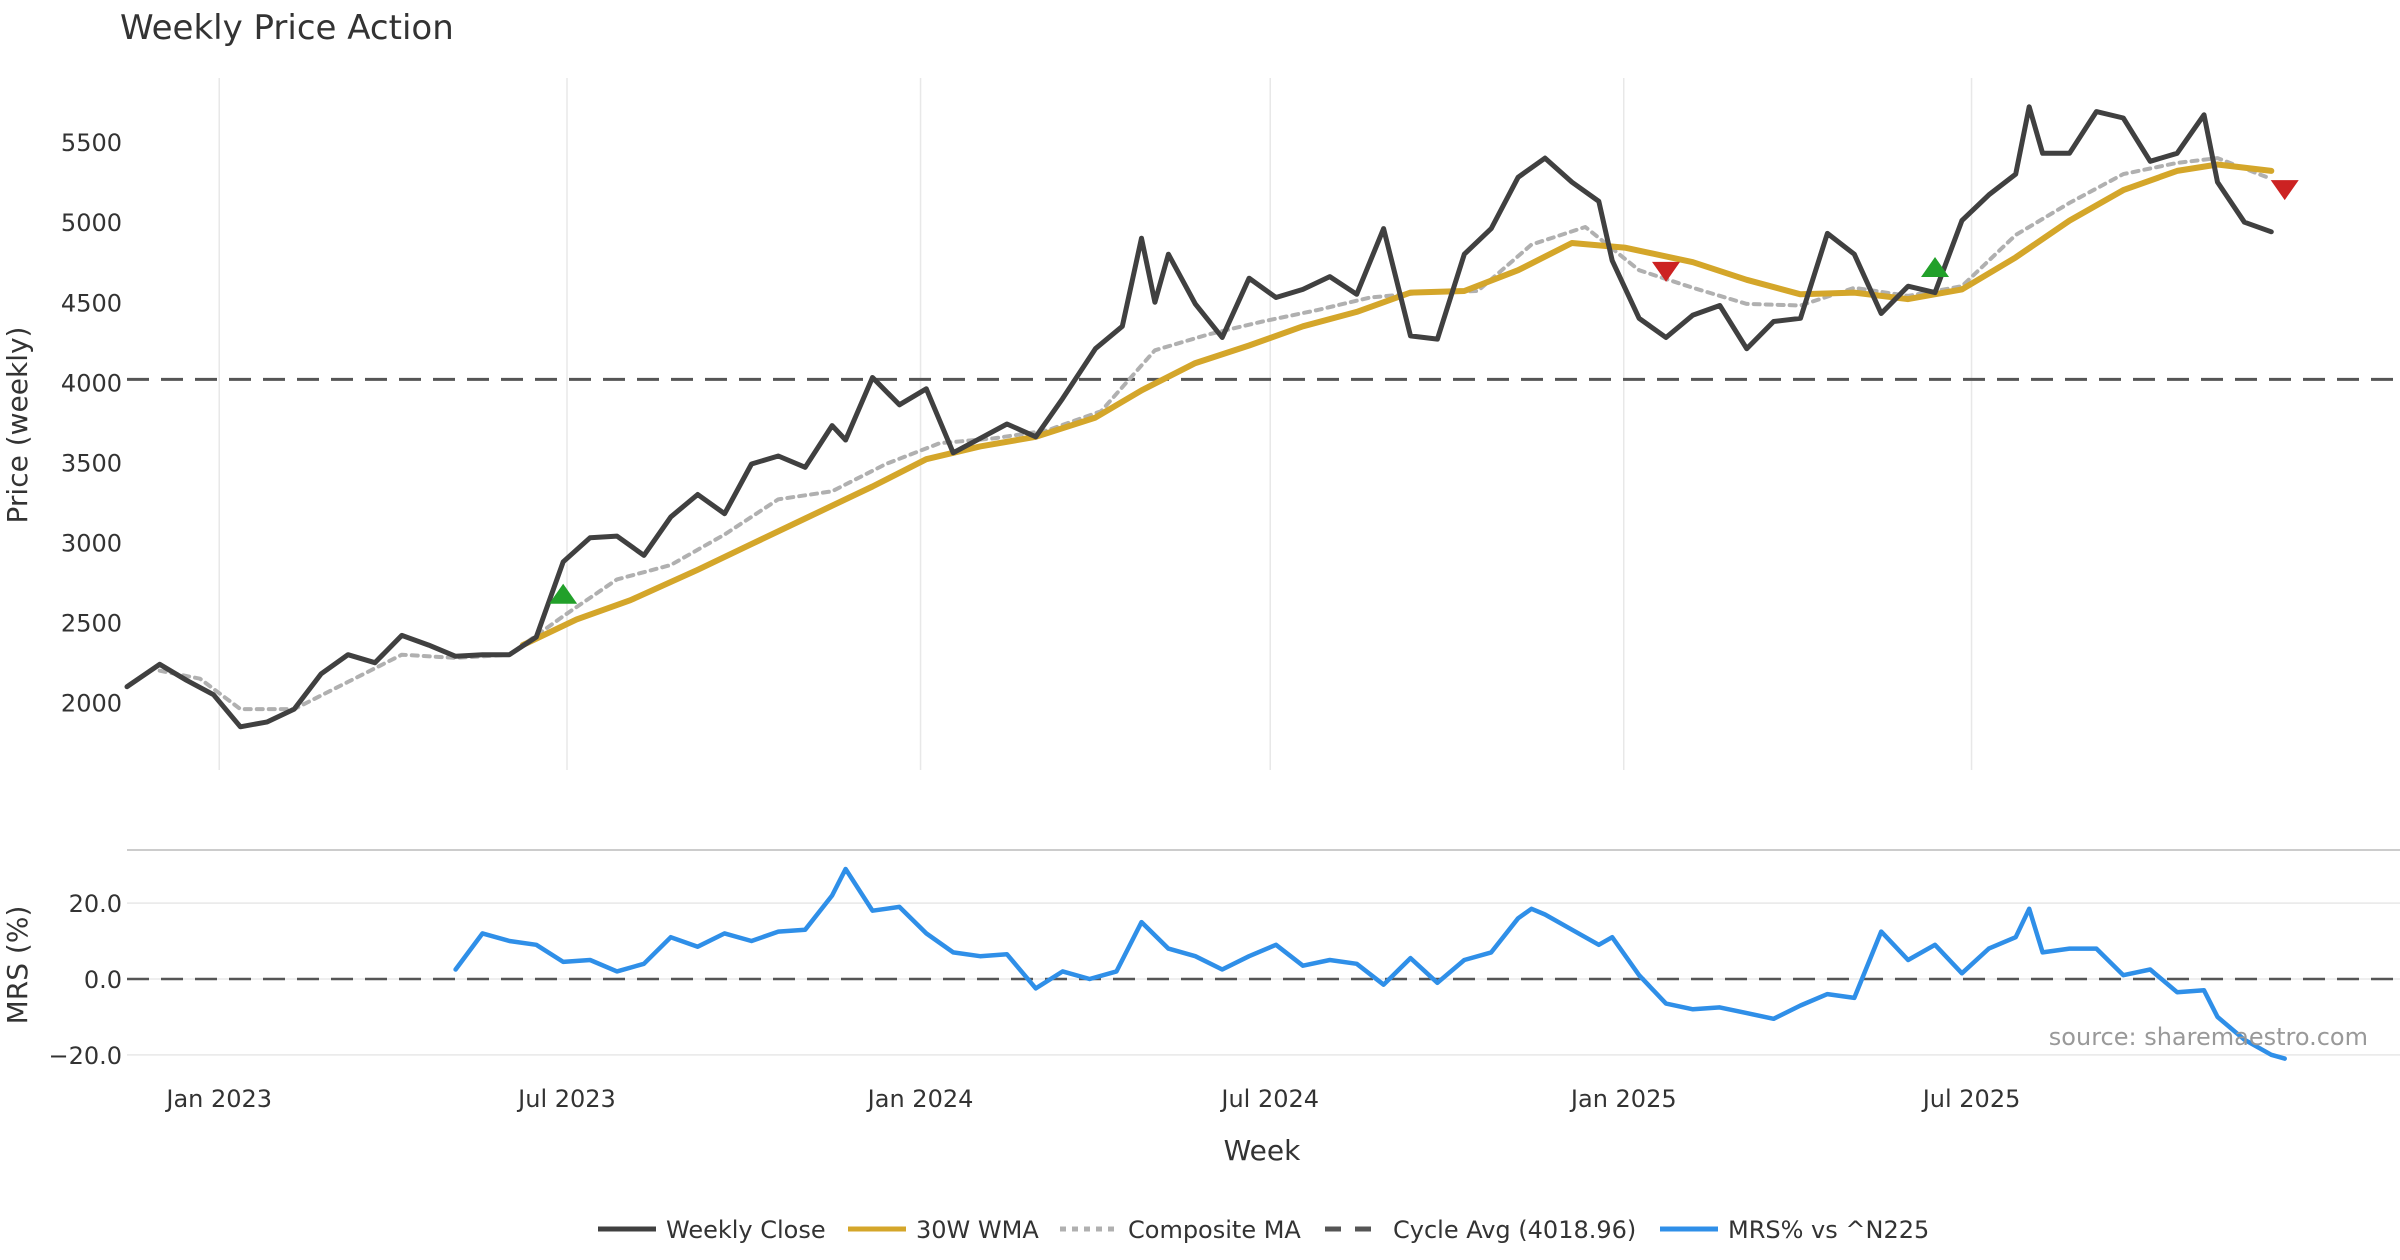  Describe the element at coordinates (17, 425) in the screenshot. I see `price-y-axis-label: Price (weekly)` at that location.